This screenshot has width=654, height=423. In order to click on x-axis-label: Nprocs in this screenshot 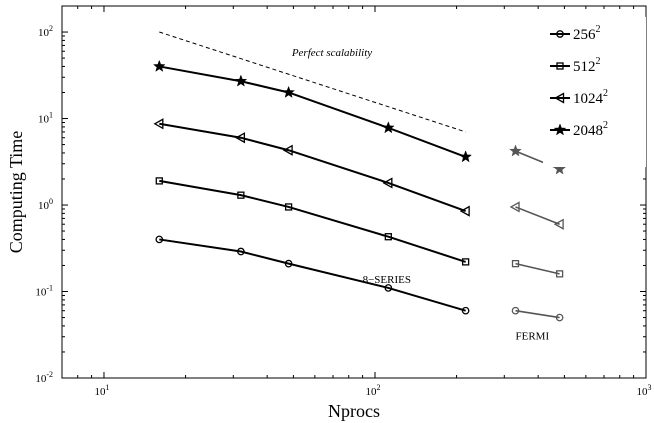, I will do `click(354, 411)`.